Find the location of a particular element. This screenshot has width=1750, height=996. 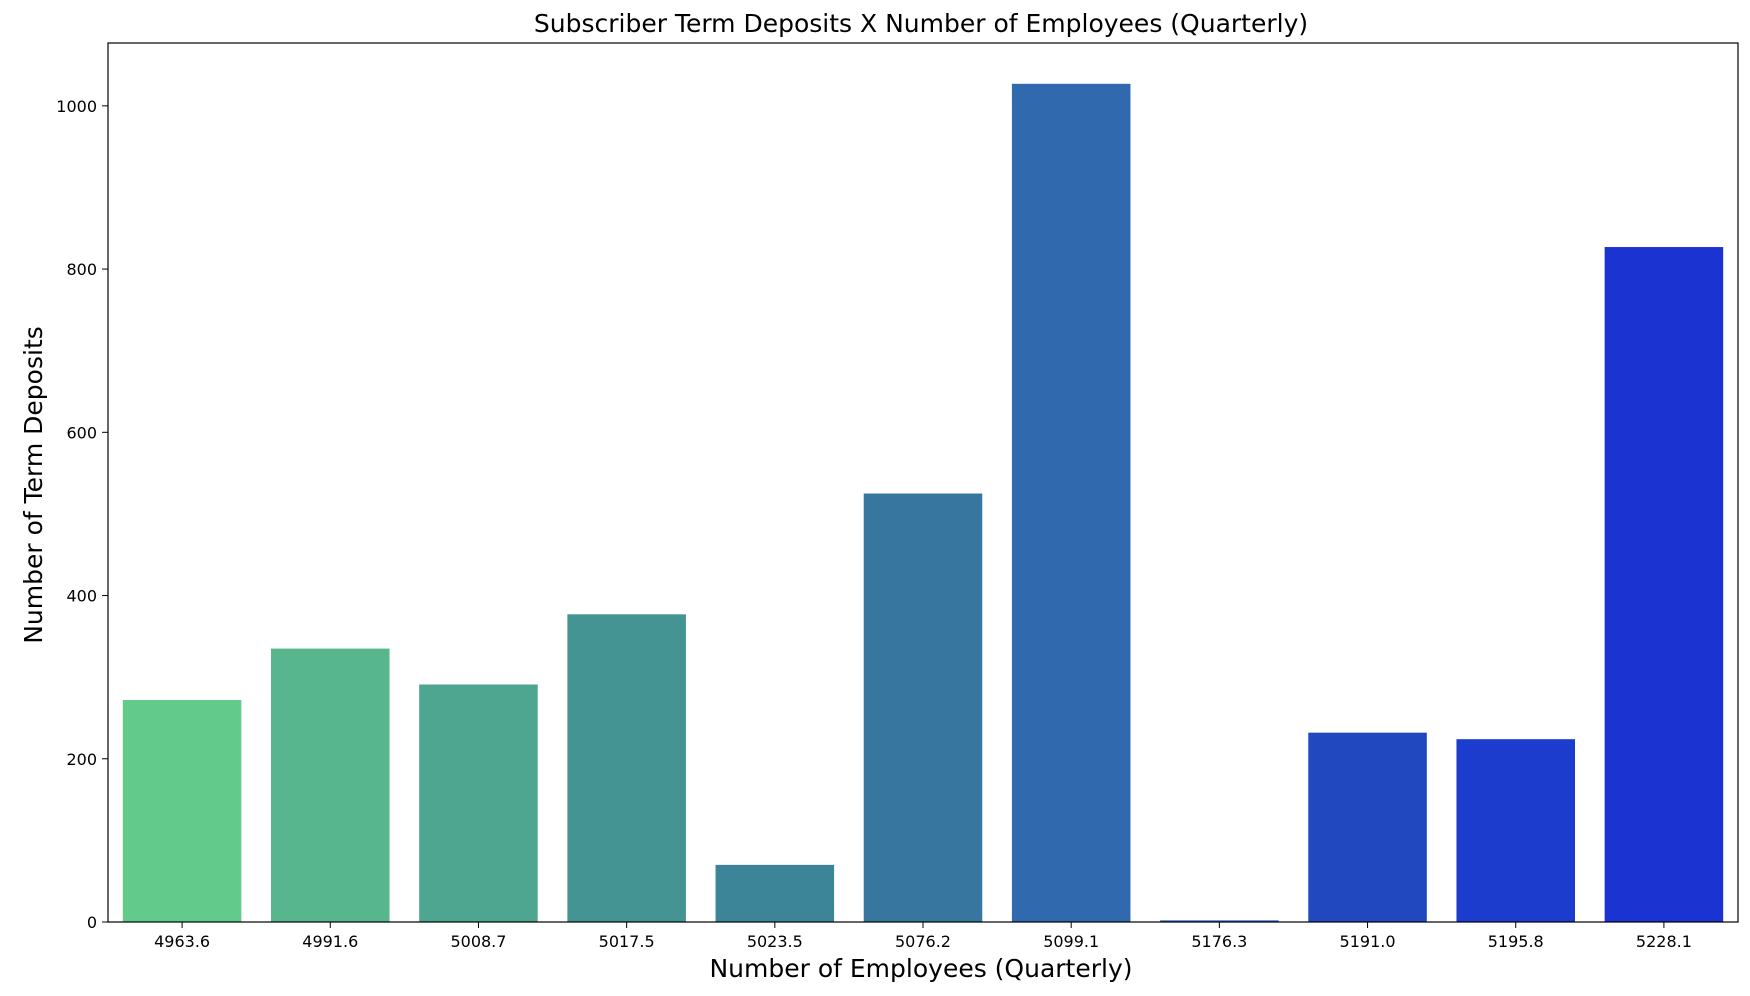

x-tick-label: 5023.5 is located at coordinates (775, 941).